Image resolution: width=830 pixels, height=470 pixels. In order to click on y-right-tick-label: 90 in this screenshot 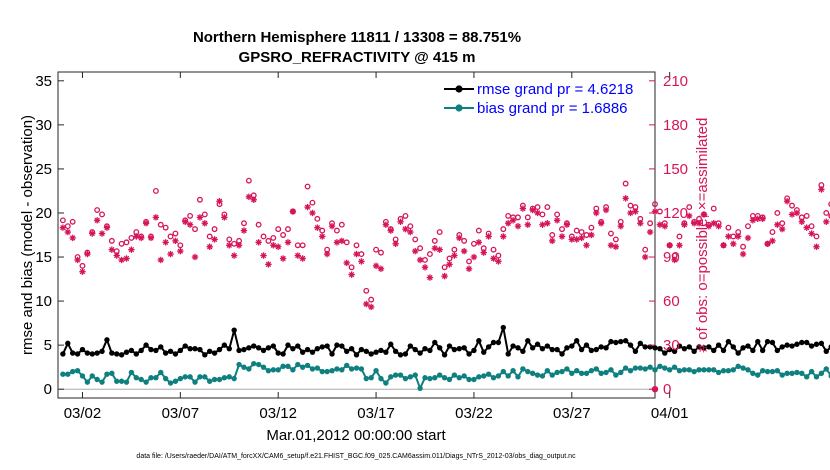, I will do `click(671, 257)`.